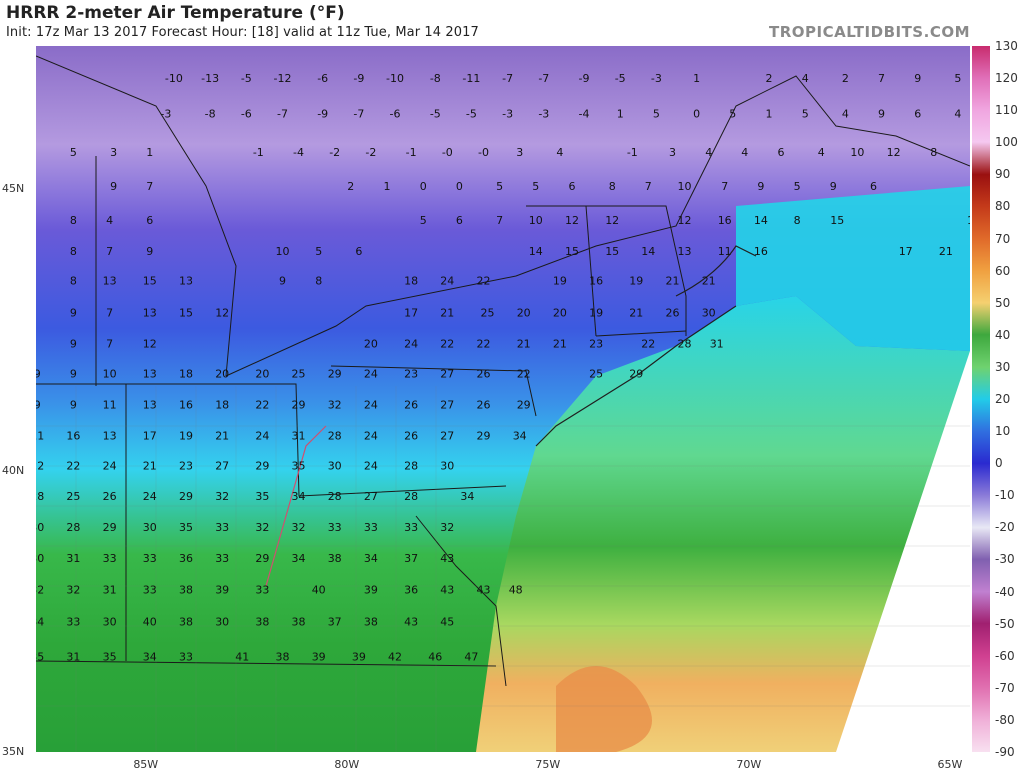 This screenshot has height=772, width=1024. Describe the element at coordinates (395, 656) in the screenshot. I see `temperature-label: 42` at that location.